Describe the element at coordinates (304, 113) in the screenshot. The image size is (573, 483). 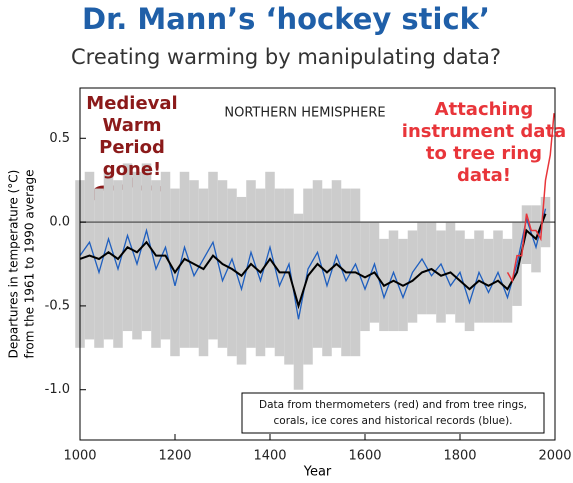
I see `panel-label: NORTHERN HEMISPHERE` at that location.